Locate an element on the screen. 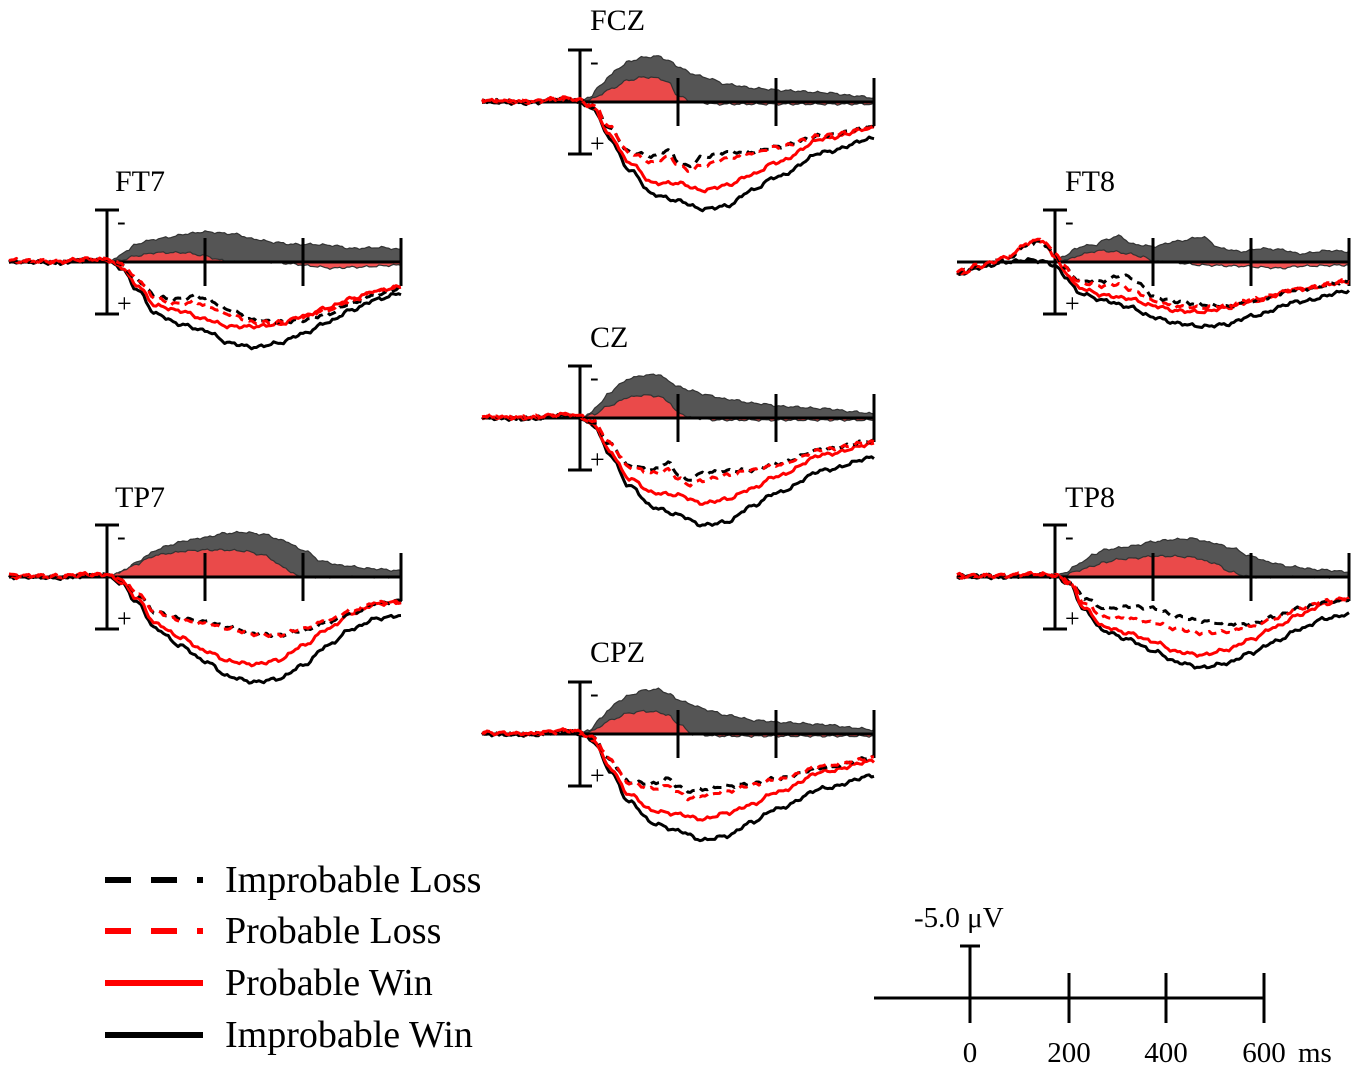 This screenshot has height=1067, width=1365. erp-line-probable-loss-cpz is located at coordinates (678, 765).